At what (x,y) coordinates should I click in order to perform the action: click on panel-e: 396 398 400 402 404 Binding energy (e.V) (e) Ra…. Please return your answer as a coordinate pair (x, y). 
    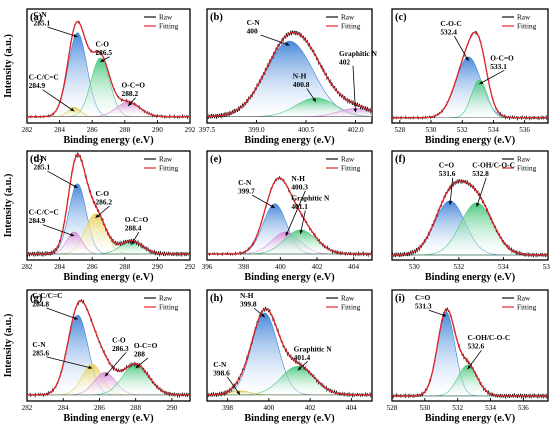
    Looking at the image, I should click on (287, 216).